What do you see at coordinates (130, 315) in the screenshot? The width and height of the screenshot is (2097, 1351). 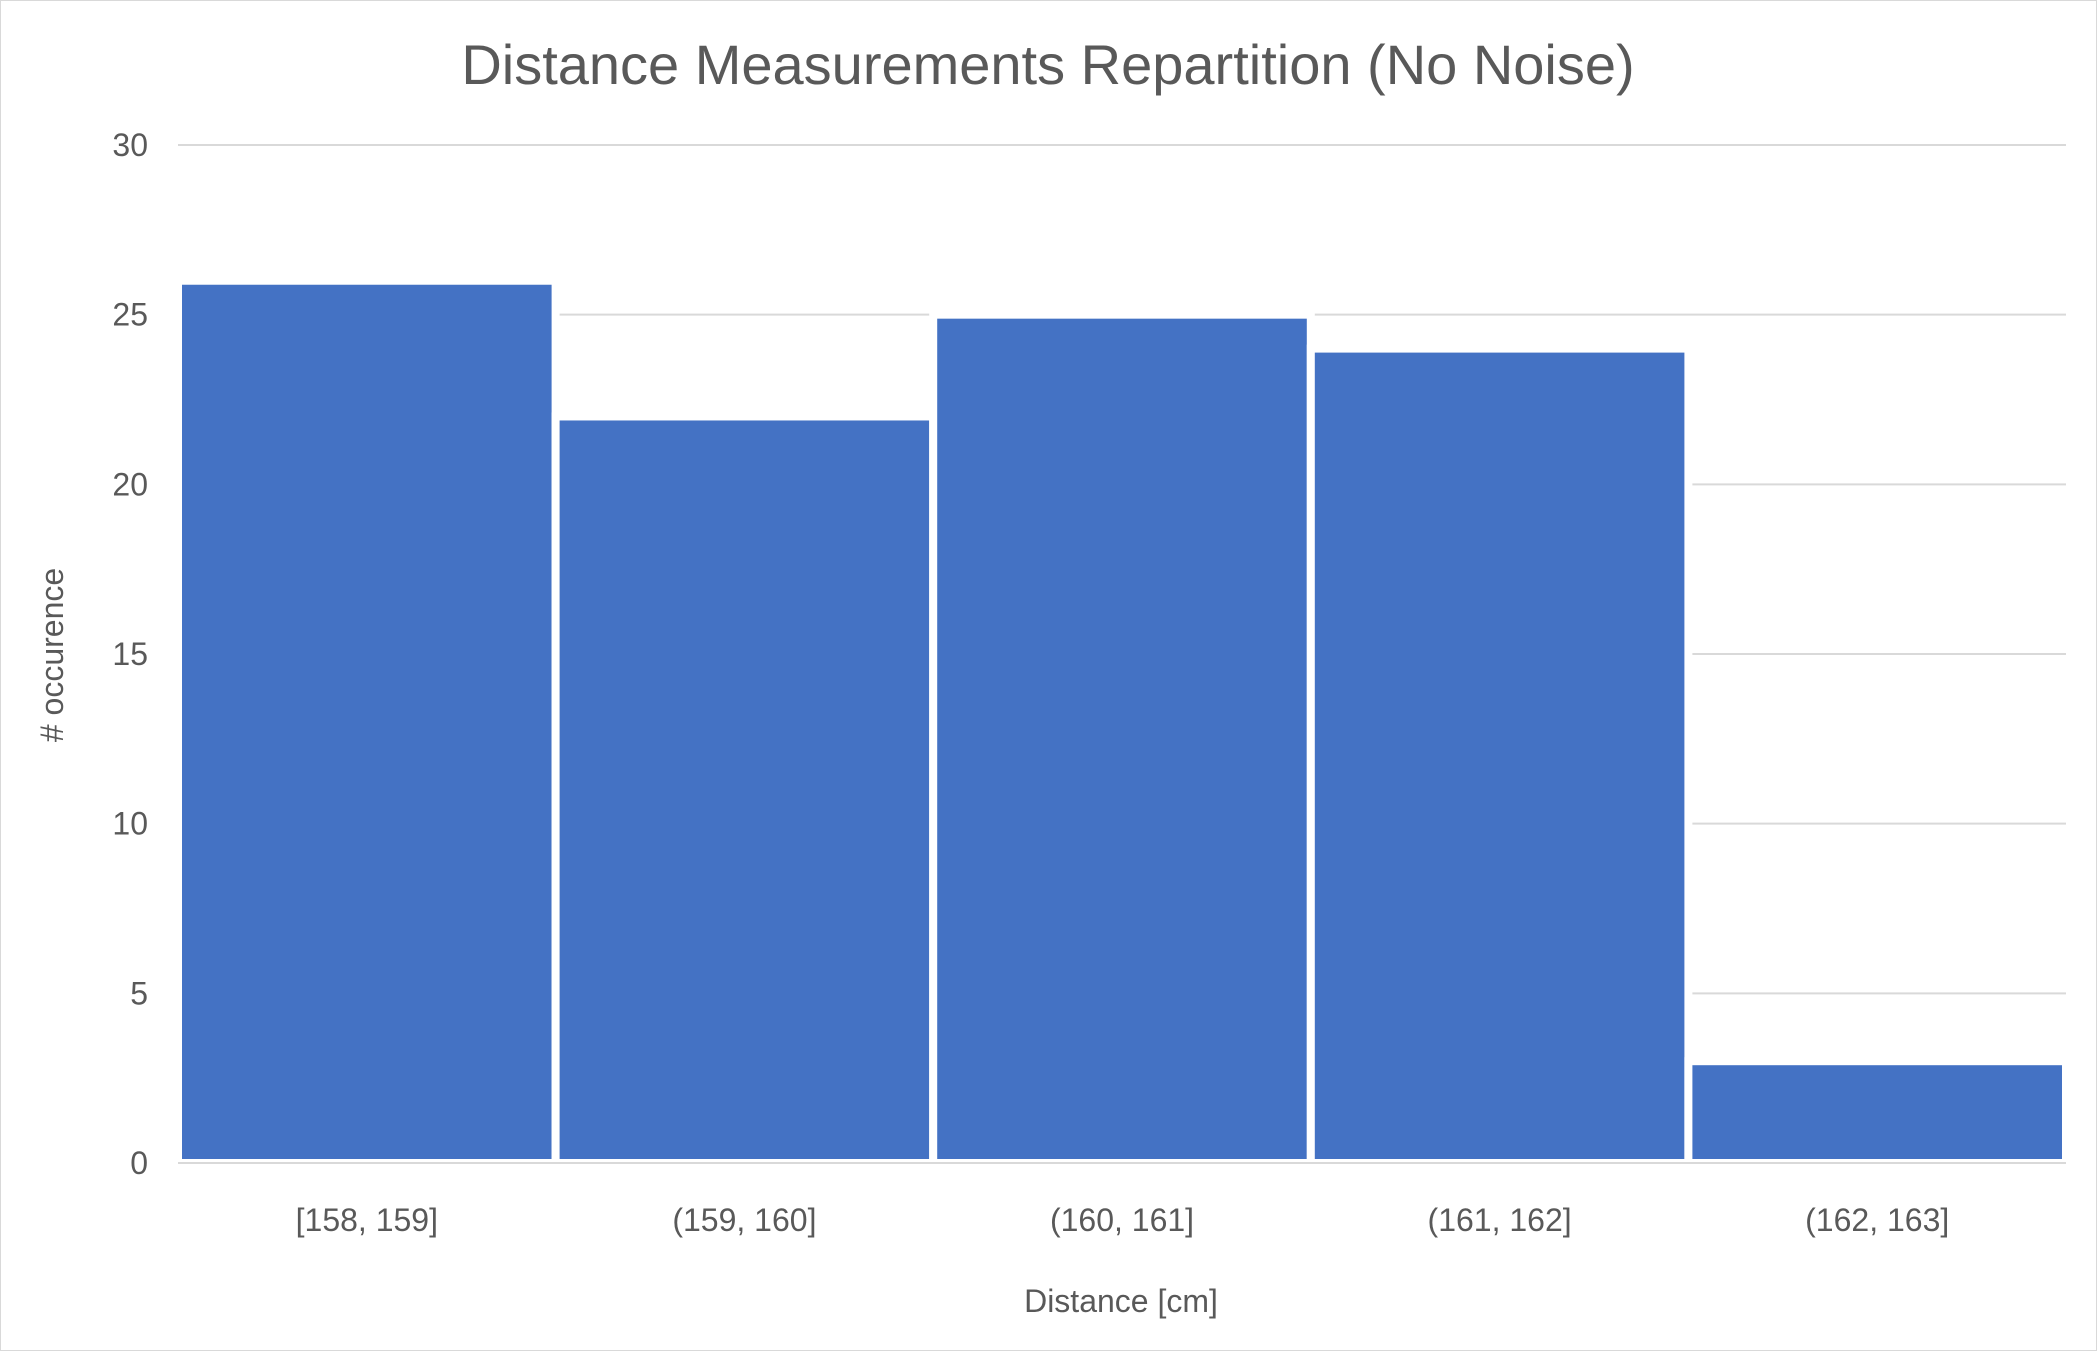 I see `y-tick-label: 25` at bounding box center [130, 315].